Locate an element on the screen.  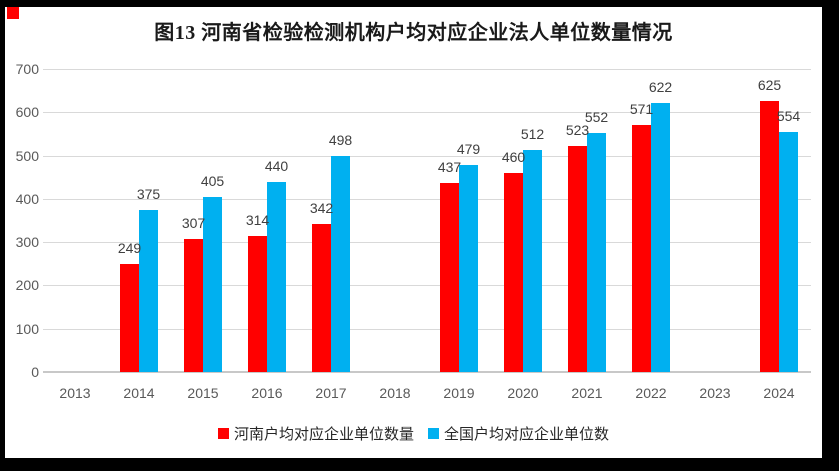
y-tick-label: 500 is located at coordinates (27, 155).